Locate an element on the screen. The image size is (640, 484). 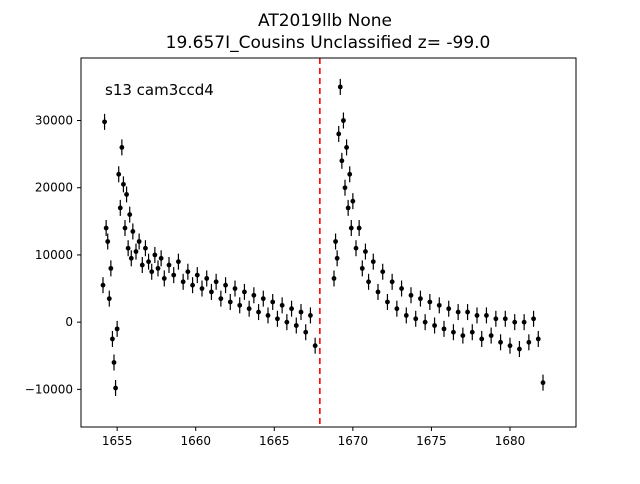
x-tick-label: 1675 is located at coordinates (431, 441).